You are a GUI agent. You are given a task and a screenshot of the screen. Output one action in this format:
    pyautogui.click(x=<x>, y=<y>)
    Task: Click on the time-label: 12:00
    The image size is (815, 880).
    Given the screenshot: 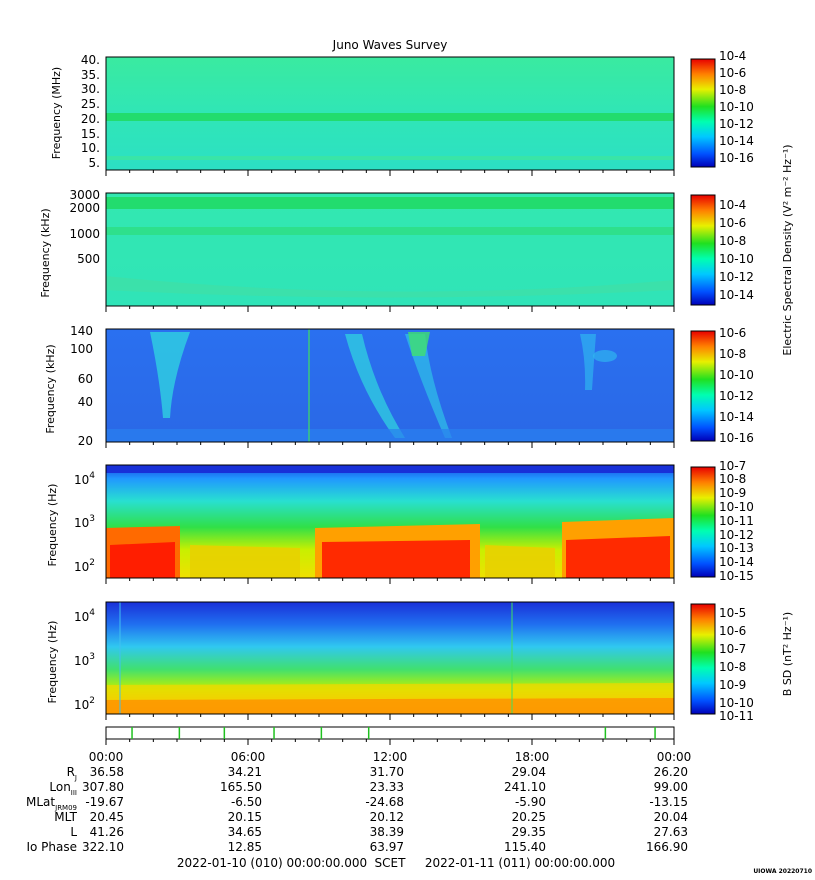 What is the action you would take?
    pyautogui.click(x=390, y=757)
    